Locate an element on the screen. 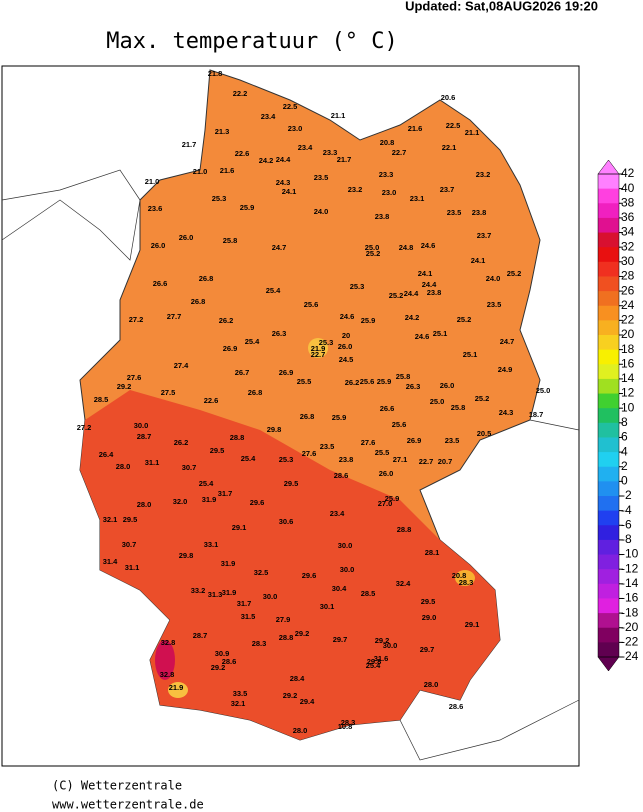 Image resolution: width=643 pixels, height=812 pixels. station-value: 29.4 is located at coordinates (307, 701).